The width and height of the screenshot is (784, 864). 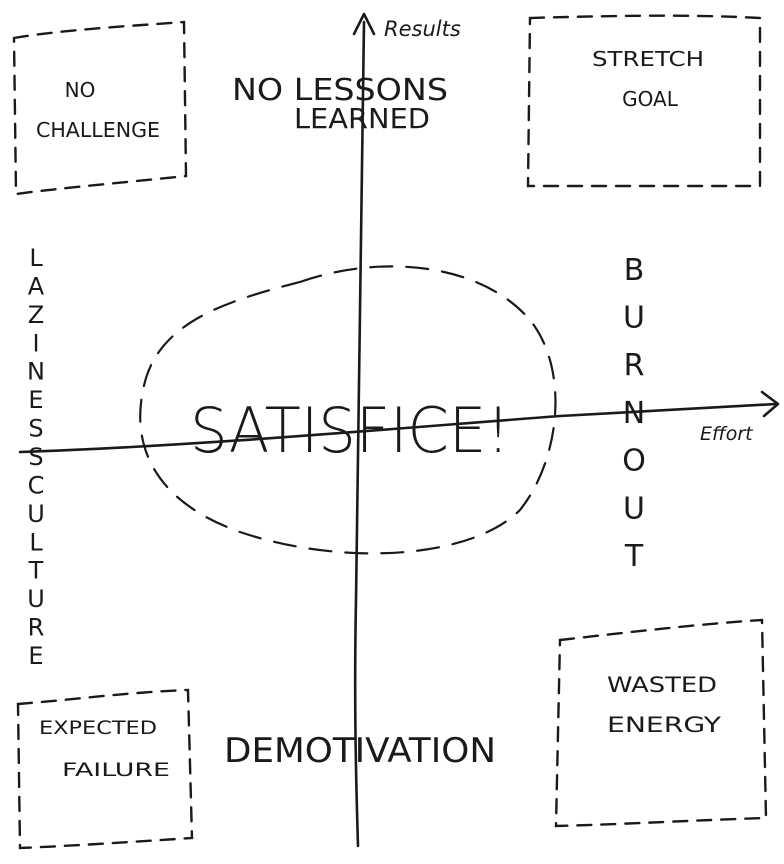 What do you see at coordinates (36, 315) in the screenshot?
I see `left-letter: Z` at bounding box center [36, 315].